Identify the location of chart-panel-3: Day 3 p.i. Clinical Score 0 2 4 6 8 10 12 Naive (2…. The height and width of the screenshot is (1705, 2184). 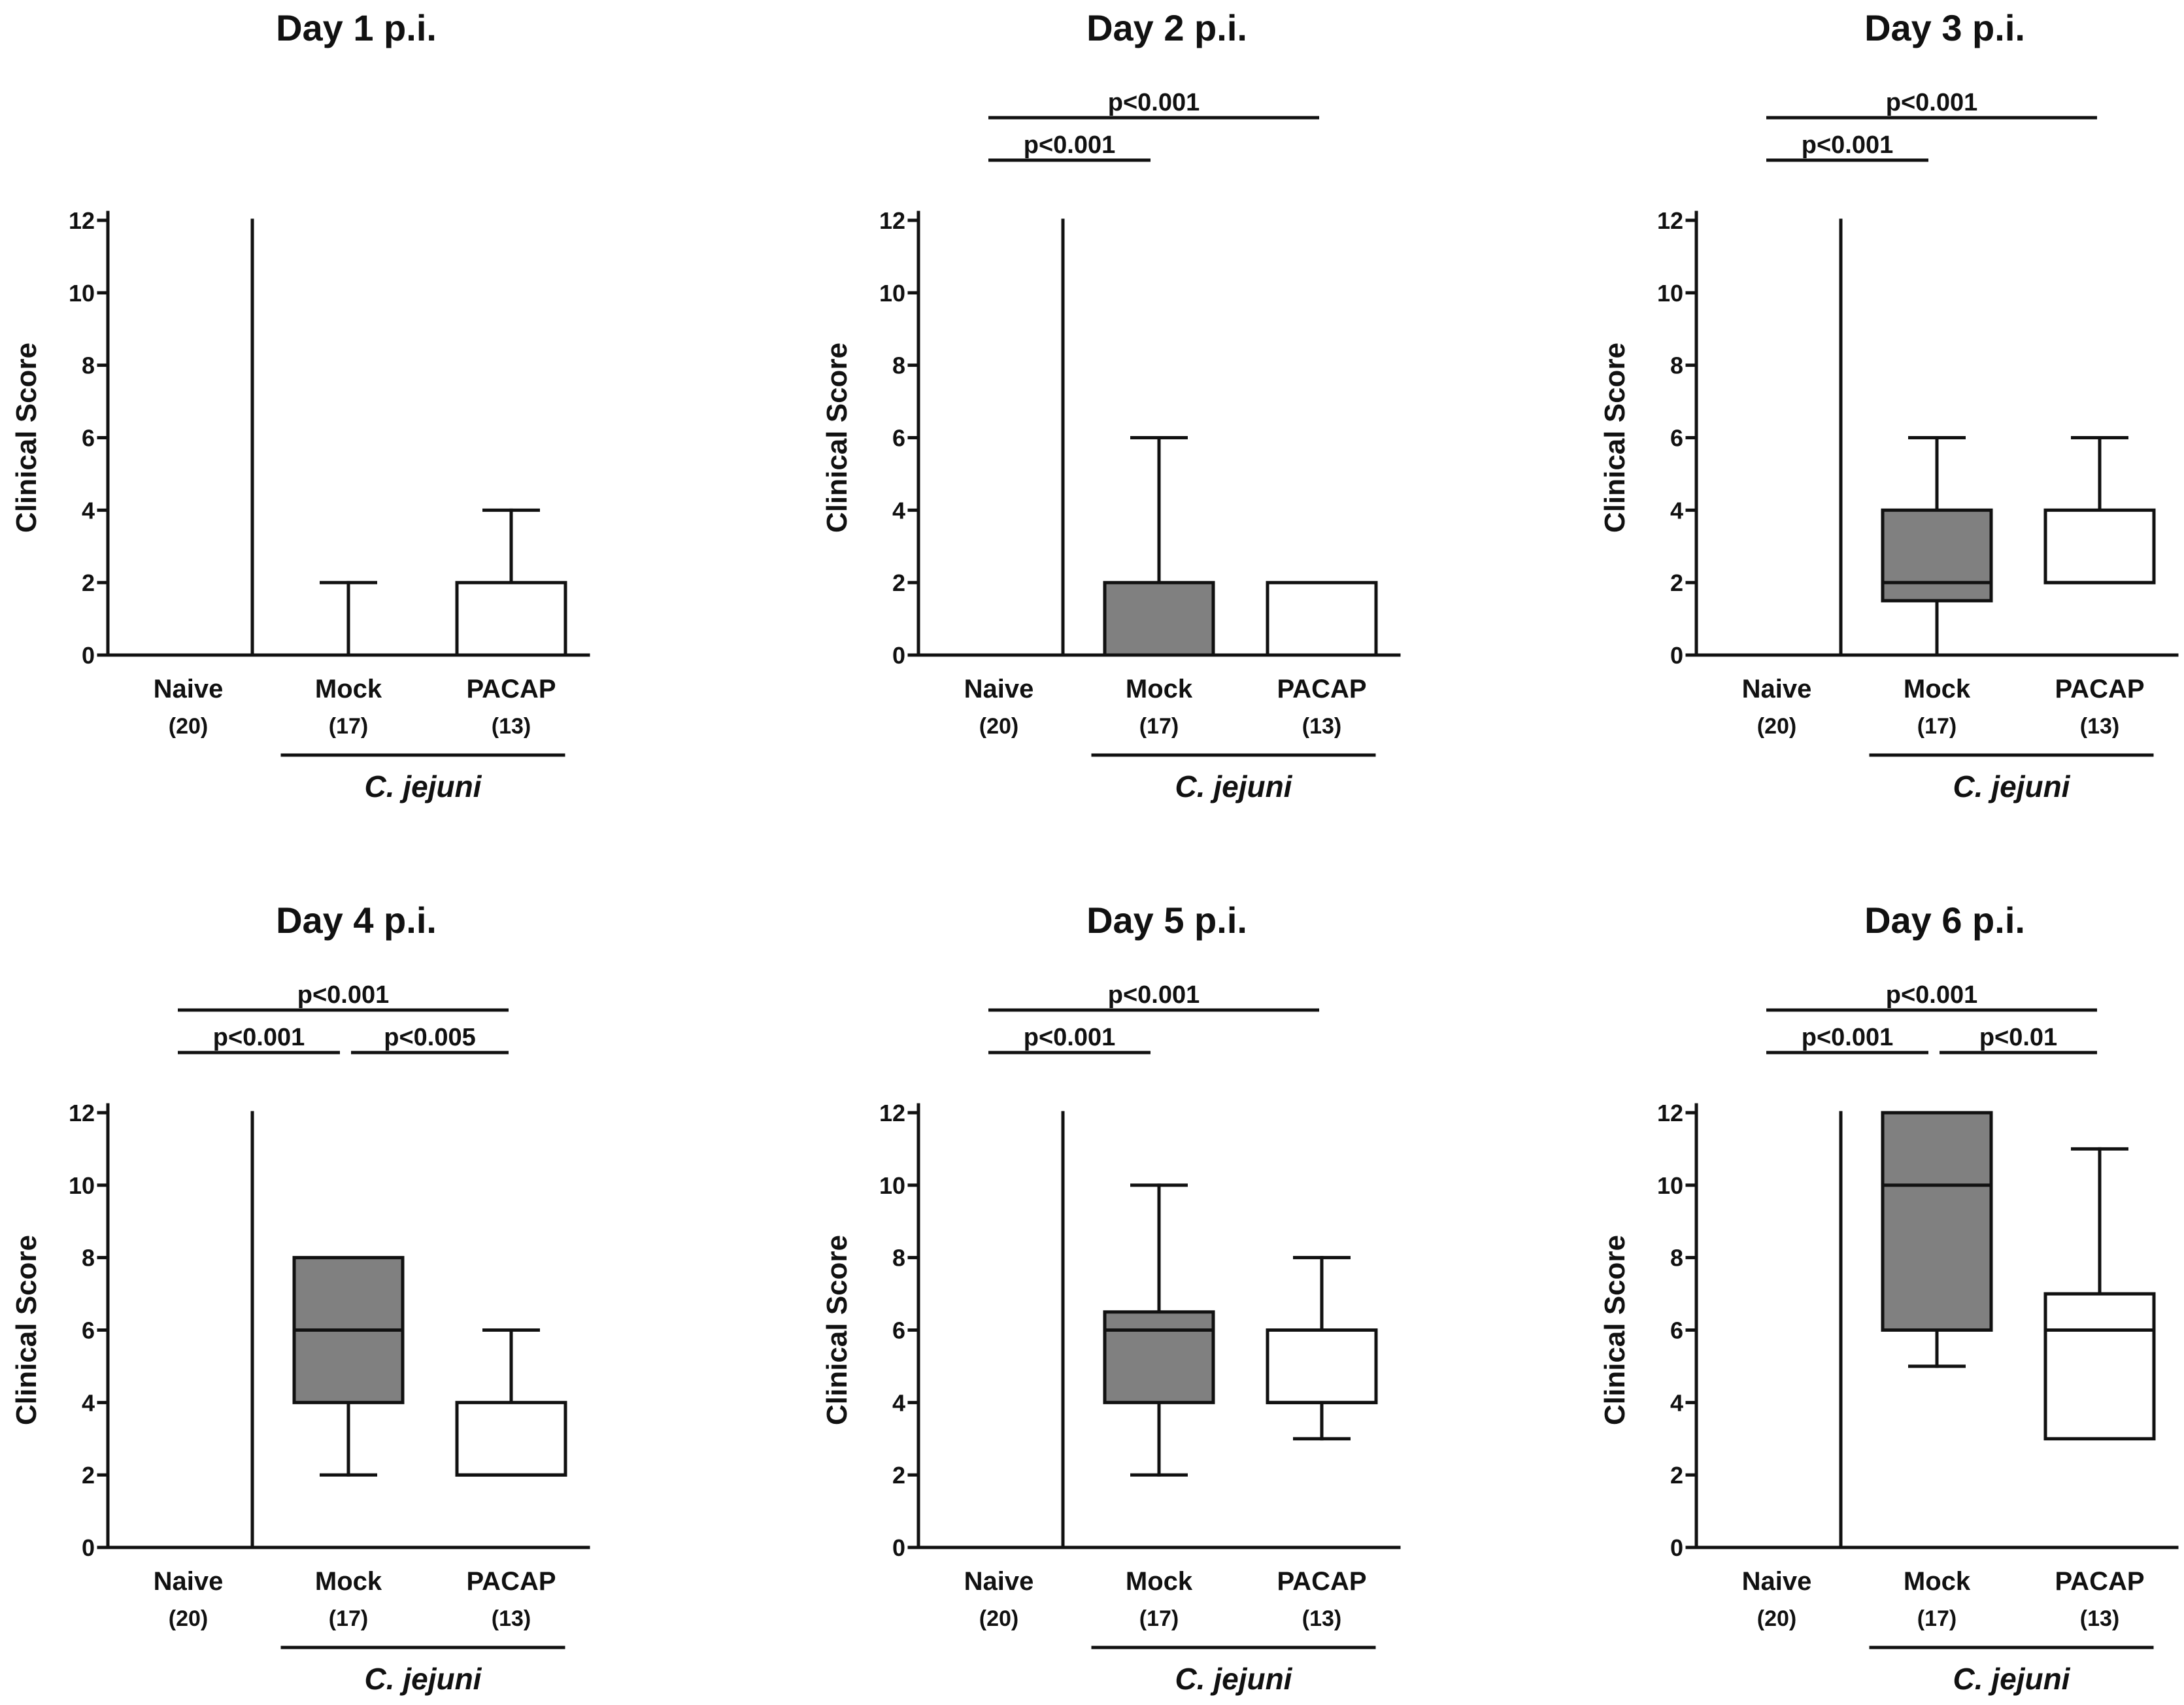
(1889, 405).